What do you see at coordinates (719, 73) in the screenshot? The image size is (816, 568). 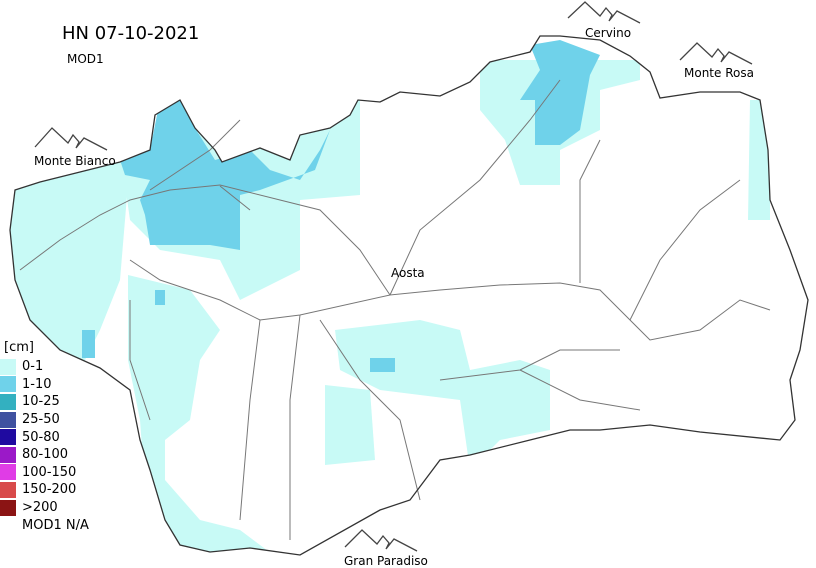 I see `label-monte-rosa: Monte Rosa` at bounding box center [719, 73].